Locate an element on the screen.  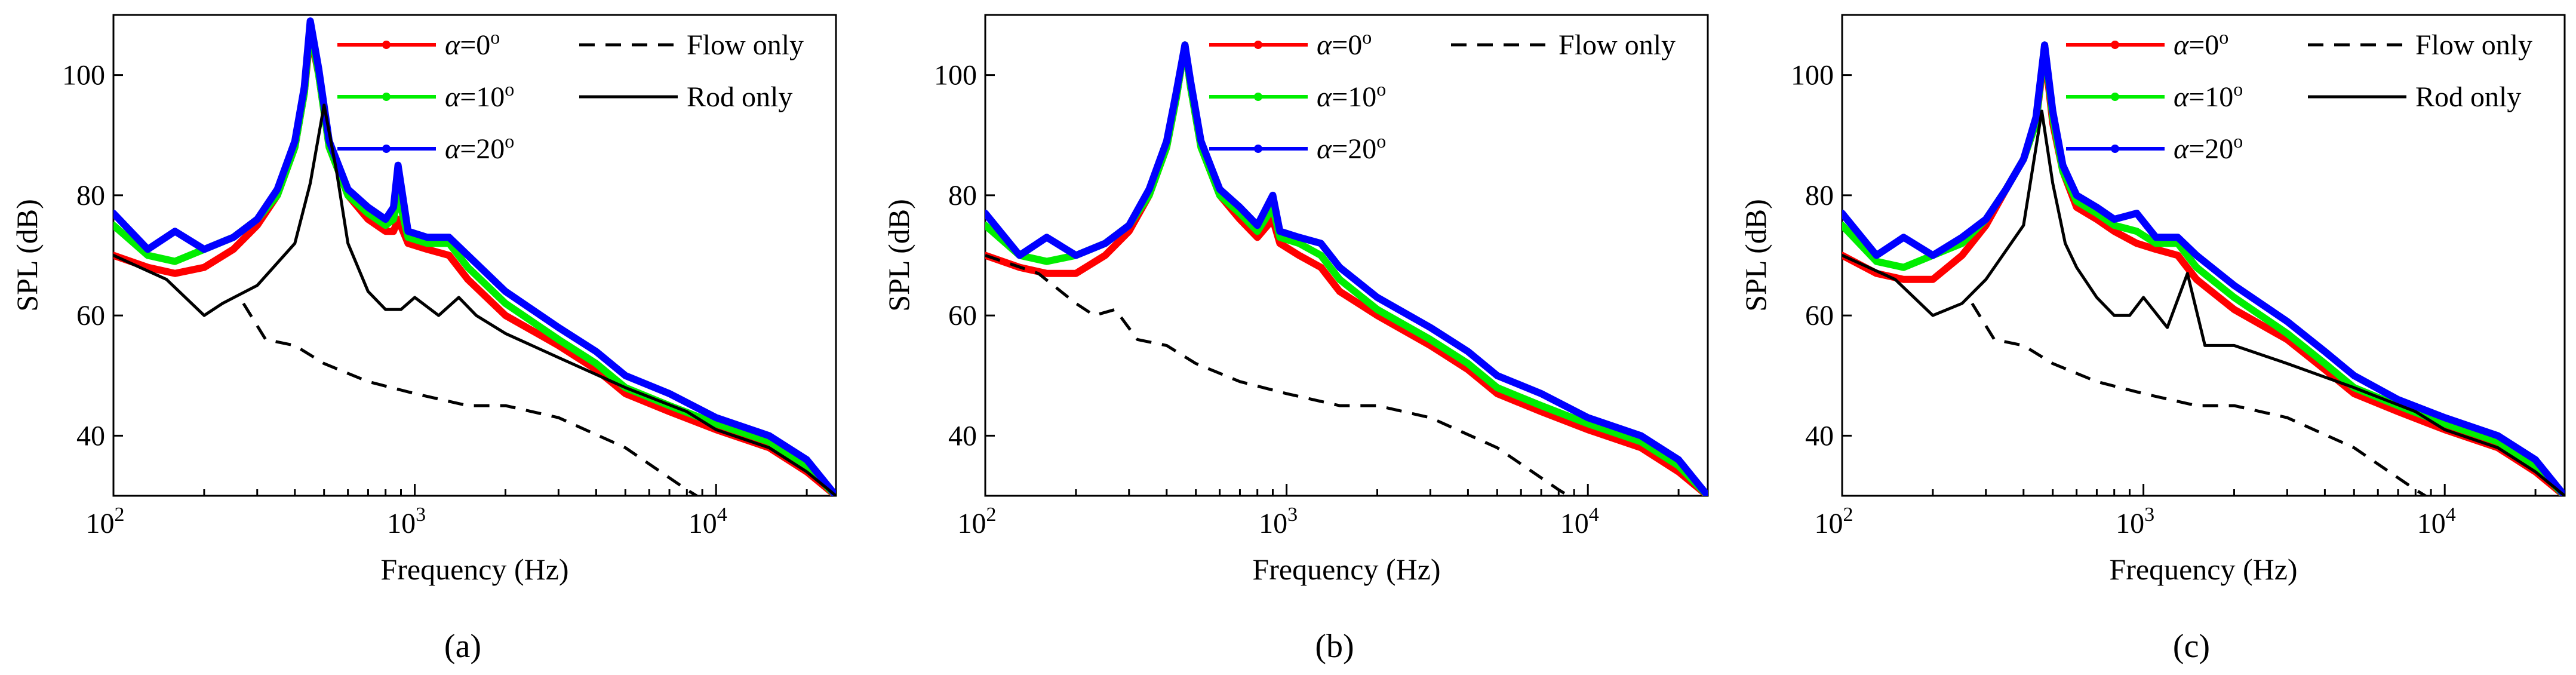
panel-label: (a) is located at coordinates (462, 646).